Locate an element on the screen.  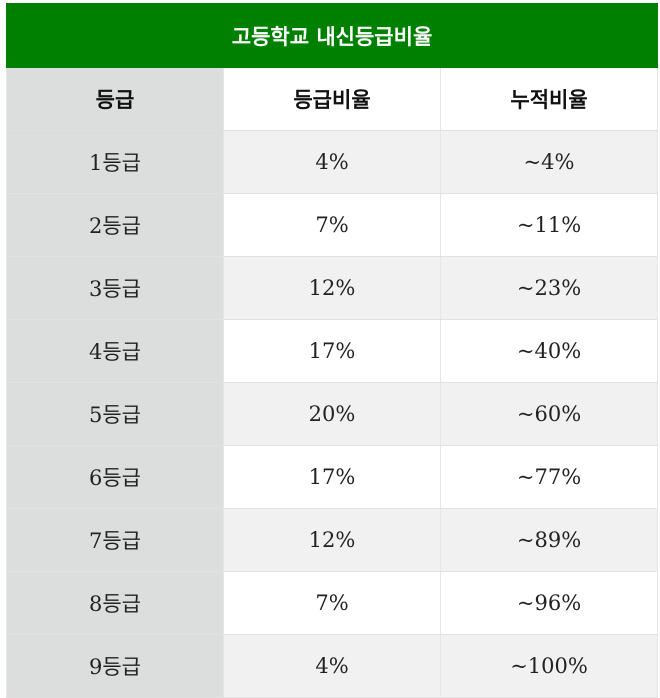
table-row: 7등급 12% ~89% is located at coordinates (332, 540).